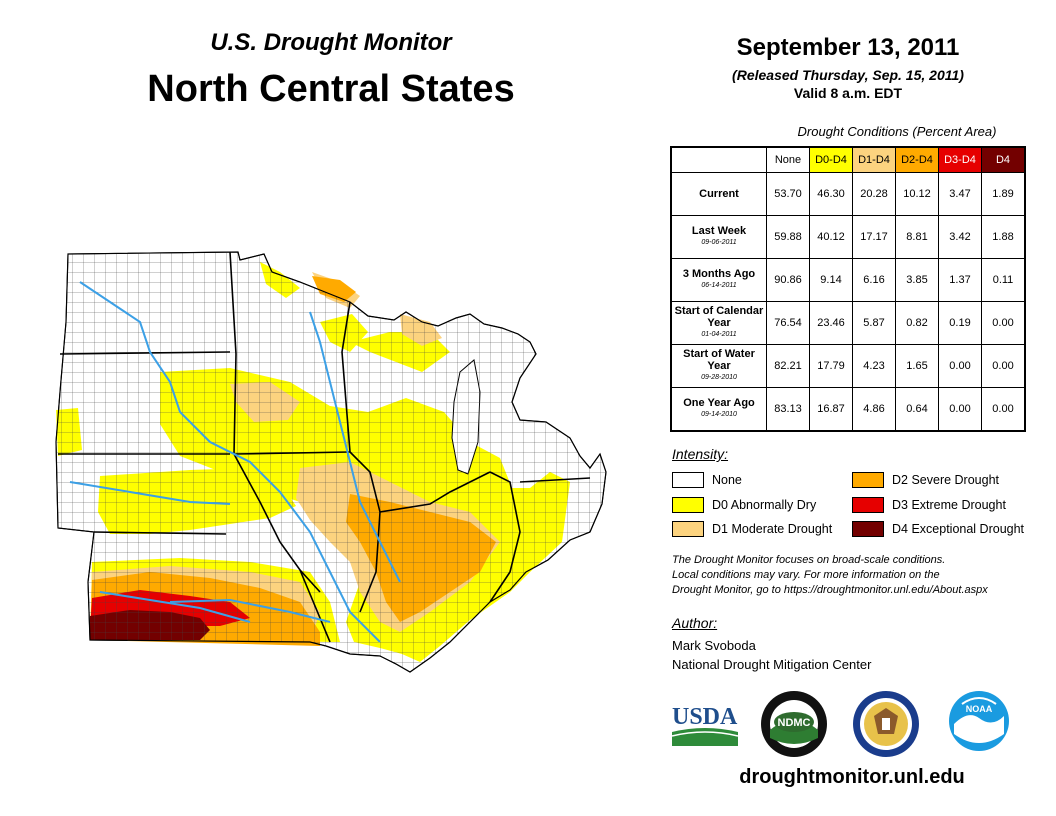 The height and width of the screenshot is (816, 1056). What do you see at coordinates (852, 777) in the screenshot?
I see `website-url: droughtmonitor.unl.edu` at bounding box center [852, 777].